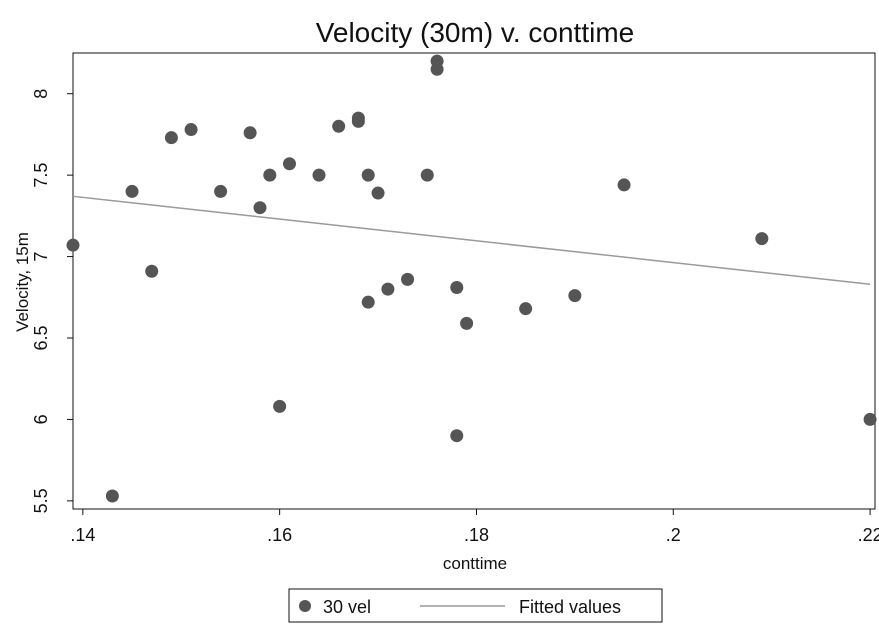  I want to click on y-tick-label: 6.5, so click(41, 337).